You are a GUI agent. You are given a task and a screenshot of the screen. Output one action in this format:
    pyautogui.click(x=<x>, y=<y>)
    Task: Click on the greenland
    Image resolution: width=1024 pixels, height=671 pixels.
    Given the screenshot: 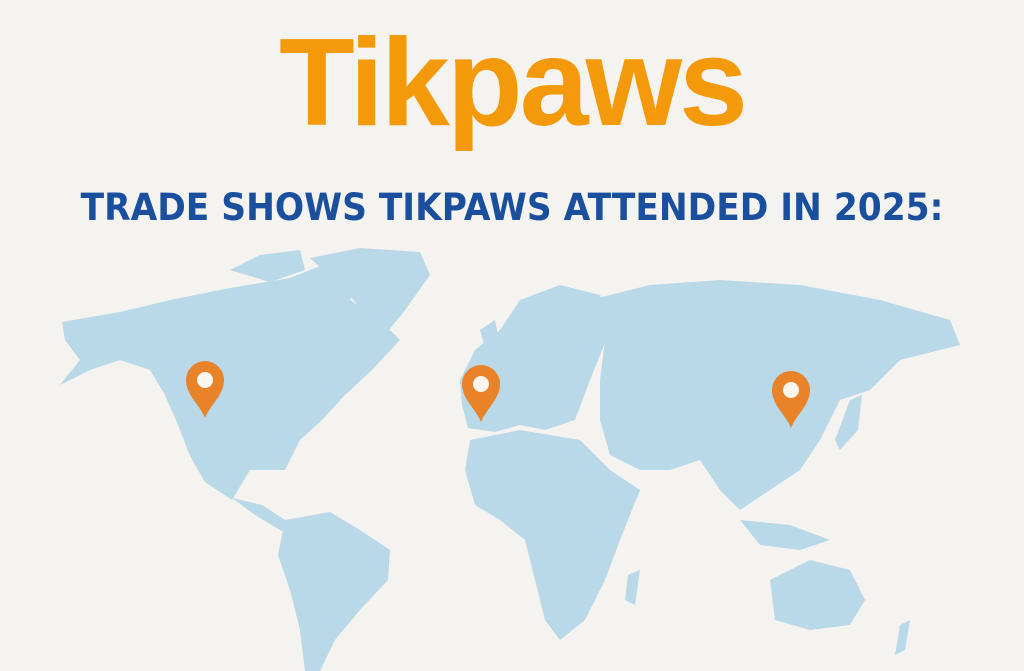 What is the action you would take?
    pyautogui.click(x=370, y=291)
    